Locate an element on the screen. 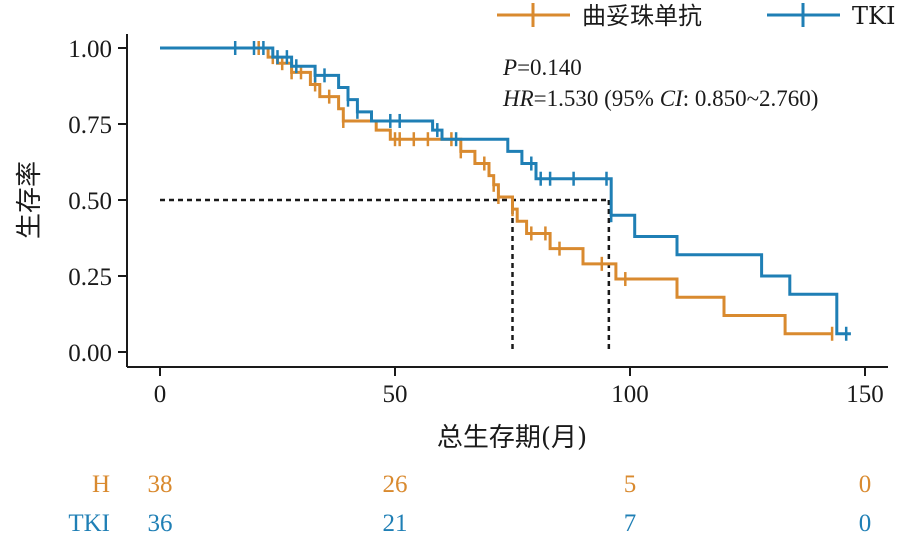 This screenshot has width=907, height=535. y-tick-label: 0.00 is located at coordinates (90, 353).